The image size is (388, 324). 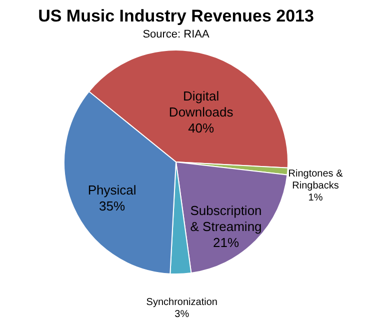 I want to click on chart-title: US Music Industry Revenues 2013, so click(x=176, y=16).